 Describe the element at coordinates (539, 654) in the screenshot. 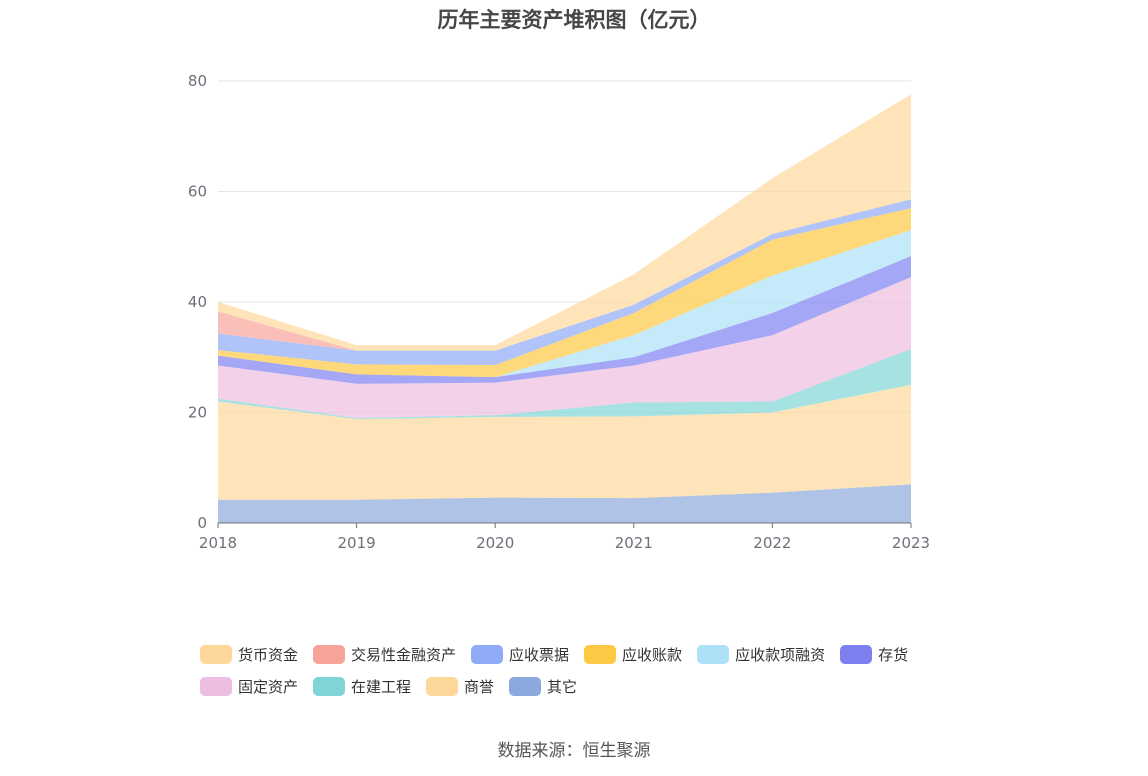

I see `legend-label: 应收票据` at that location.